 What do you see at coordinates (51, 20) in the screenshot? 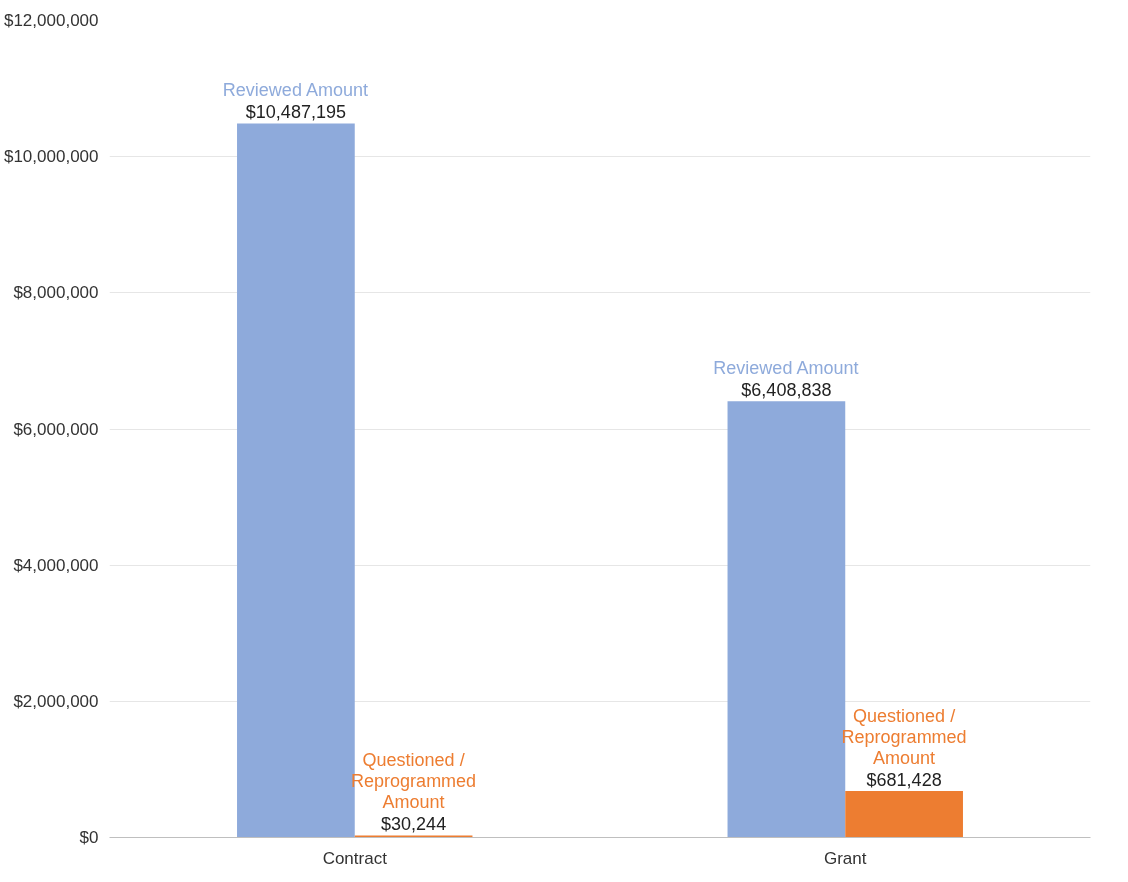
I see `y-tick-label: $12,000,000` at bounding box center [51, 20].